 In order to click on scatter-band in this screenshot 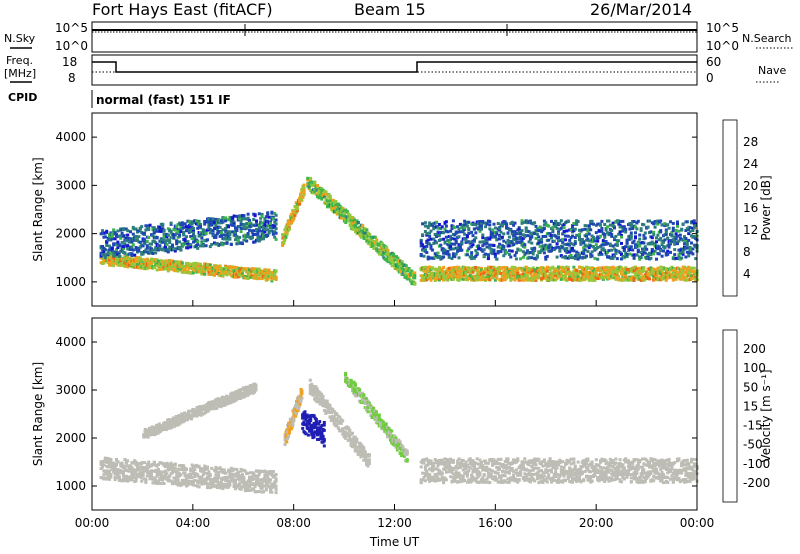, I will do `click(559, 273)`.